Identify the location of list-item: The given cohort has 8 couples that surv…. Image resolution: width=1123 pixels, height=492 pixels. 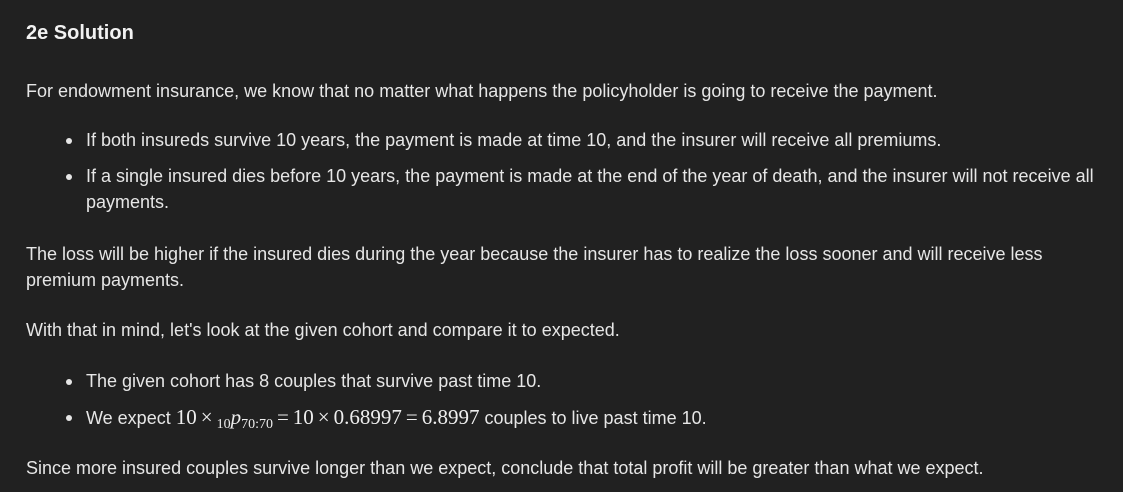
(563, 381).